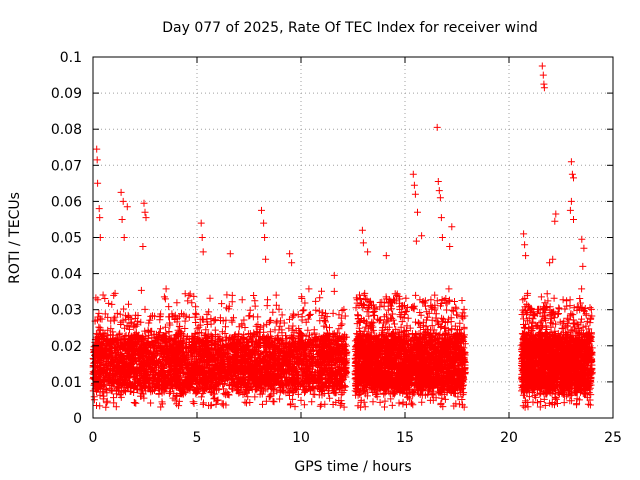 The height and width of the screenshot is (480, 640). What do you see at coordinates (66, 311) in the screenshot?
I see `y-tick-label: 0.03` at bounding box center [66, 311].